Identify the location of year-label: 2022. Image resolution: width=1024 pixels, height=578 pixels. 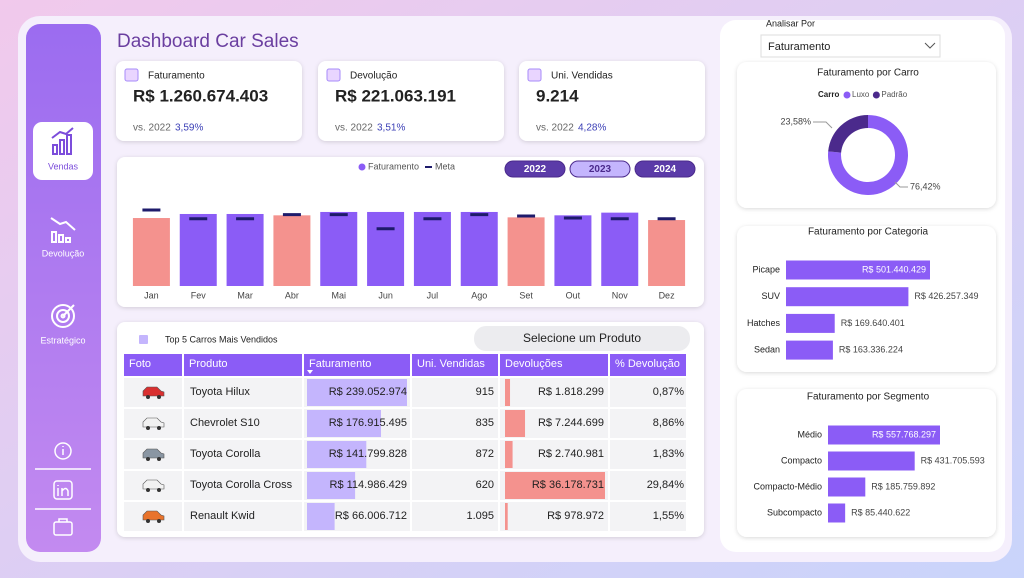
(535, 169).